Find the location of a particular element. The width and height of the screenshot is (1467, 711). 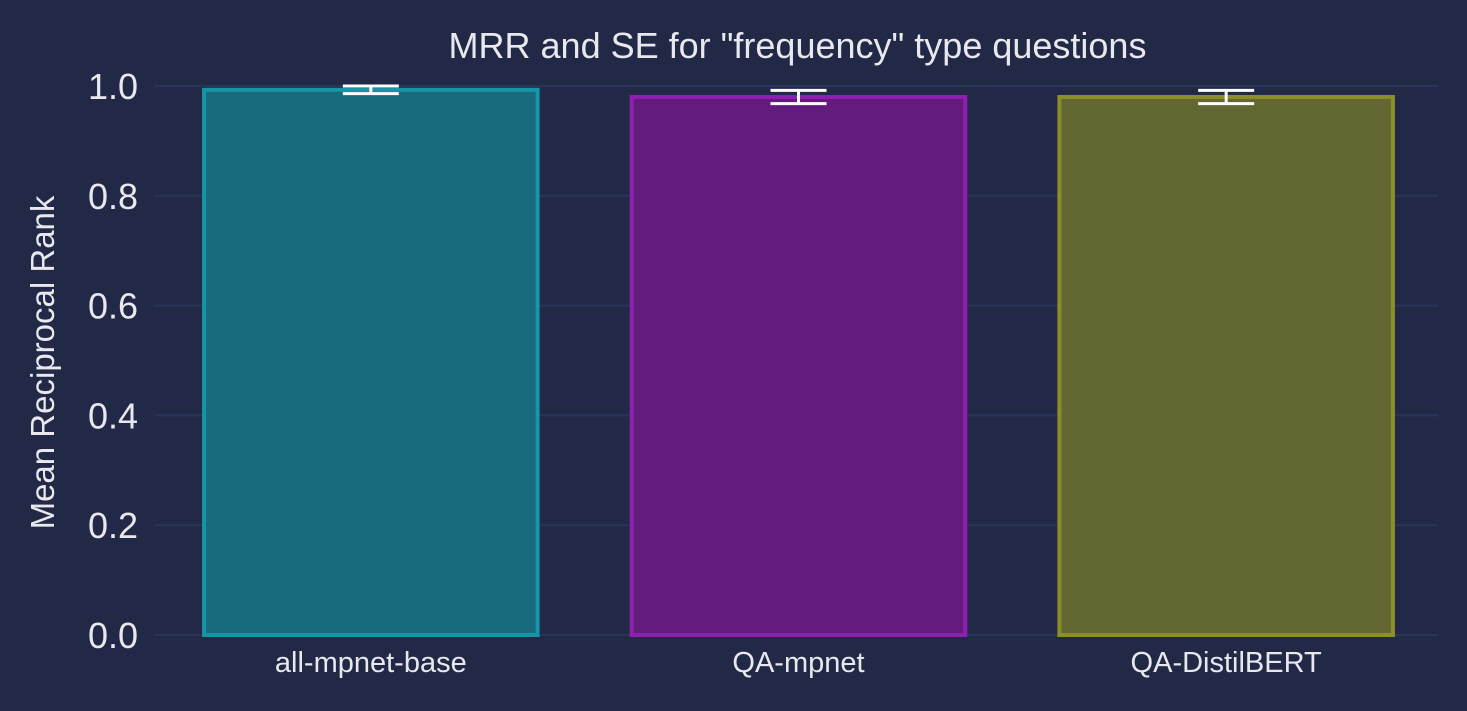

y-tick-label: 0.6 is located at coordinates (113, 306).